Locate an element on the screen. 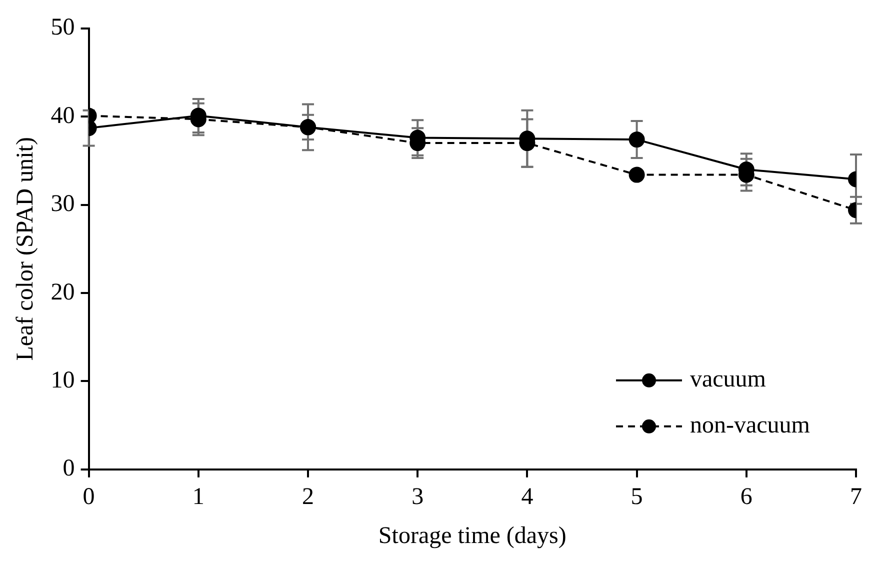 The height and width of the screenshot is (563, 884). x-tick-label: 1 is located at coordinates (198, 497).